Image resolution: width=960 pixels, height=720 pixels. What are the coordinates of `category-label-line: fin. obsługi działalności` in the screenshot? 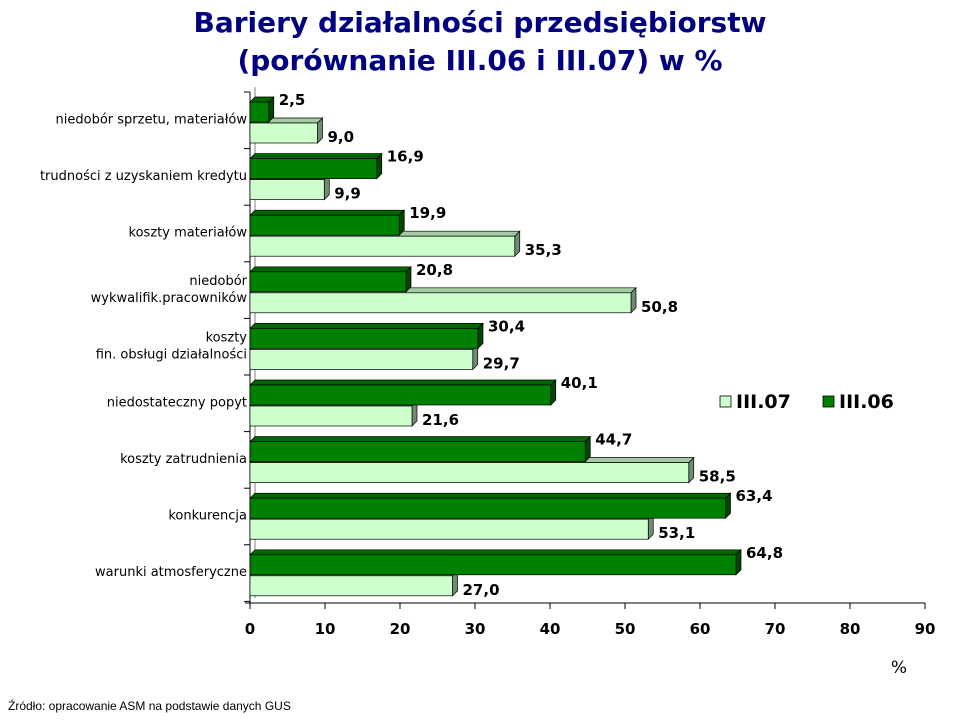 It's located at (171, 355).